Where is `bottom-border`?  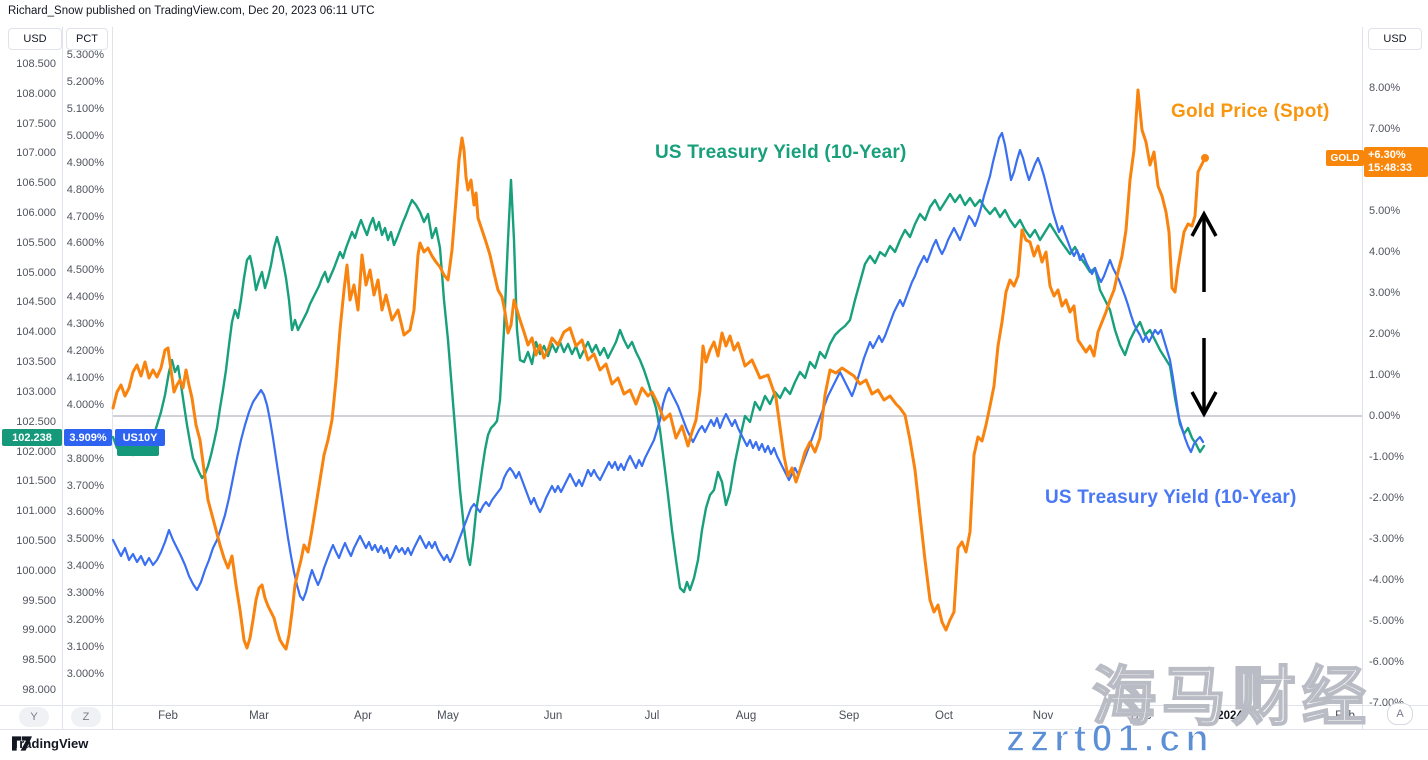 bottom-border is located at coordinates (714, 729).